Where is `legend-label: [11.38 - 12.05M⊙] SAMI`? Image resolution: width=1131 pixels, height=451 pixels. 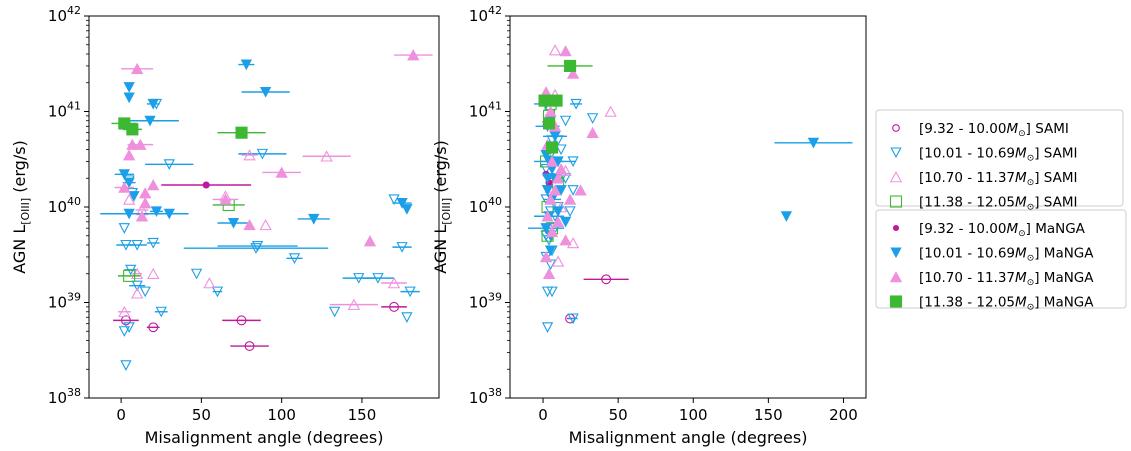
legend-label: [11.38 - 12.05M⊙] SAMI is located at coordinates (998, 204).